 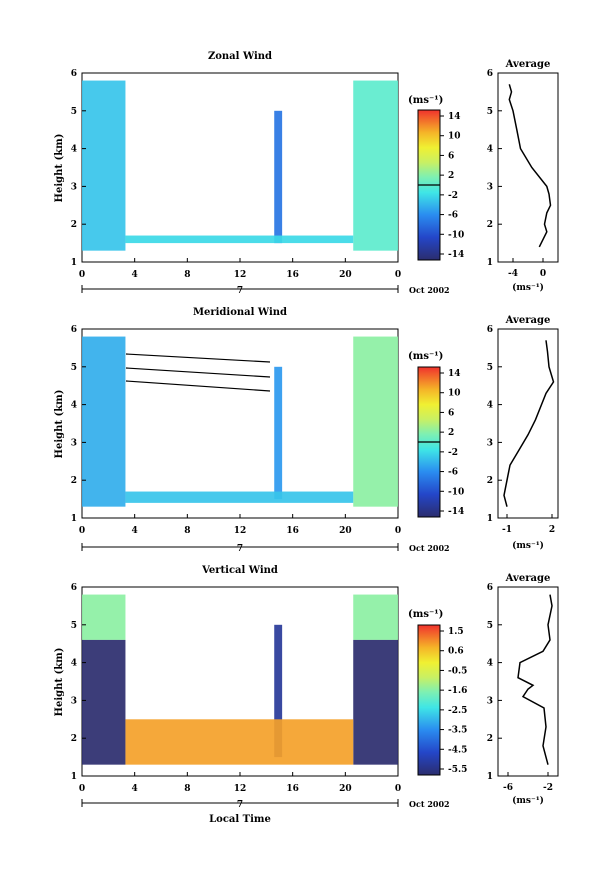 What do you see at coordinates (240, 805) in the screenshot?
I see `date-label: 7` at bounding box center [240, 805].